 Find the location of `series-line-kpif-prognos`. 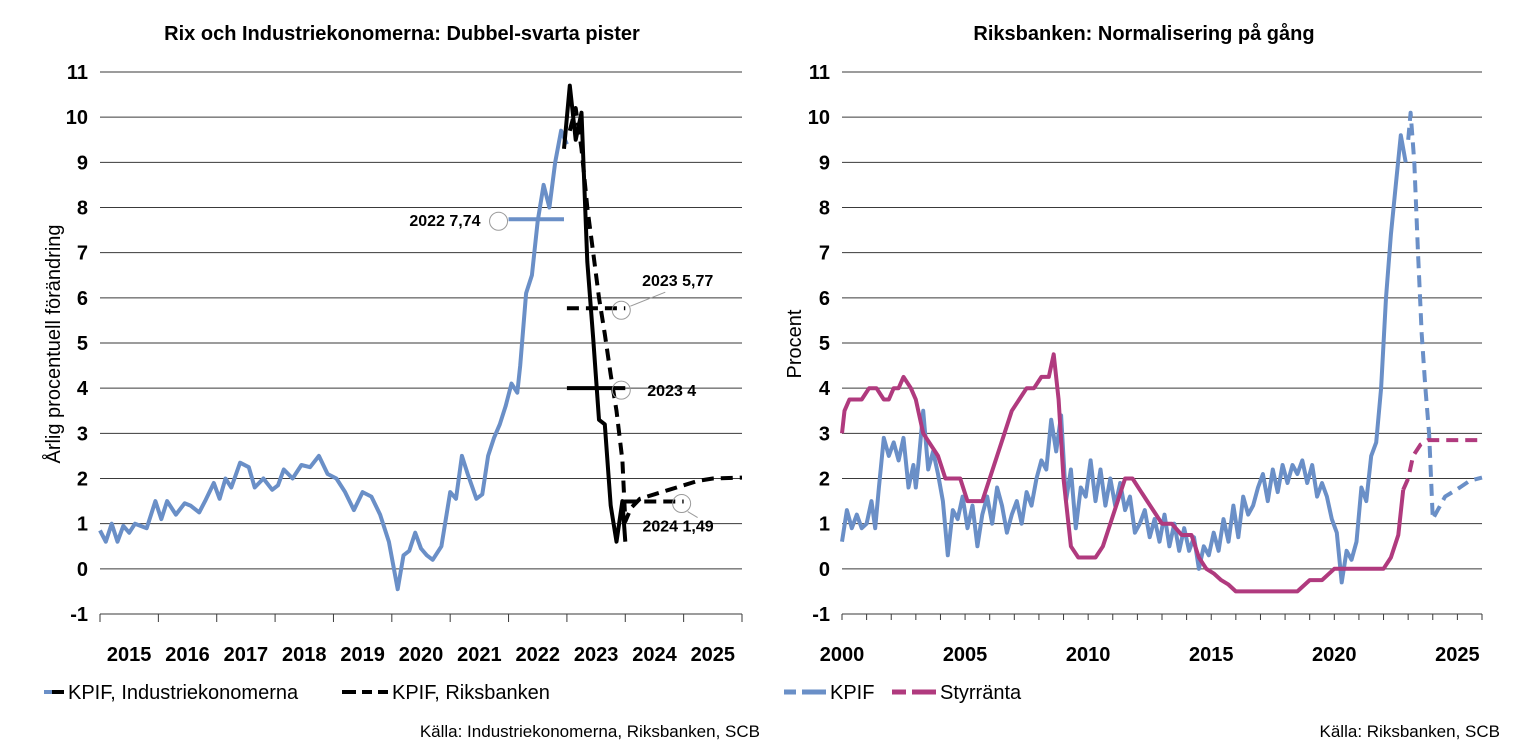

series-line-kpif-prognos is located at coordinates (1444, 316).